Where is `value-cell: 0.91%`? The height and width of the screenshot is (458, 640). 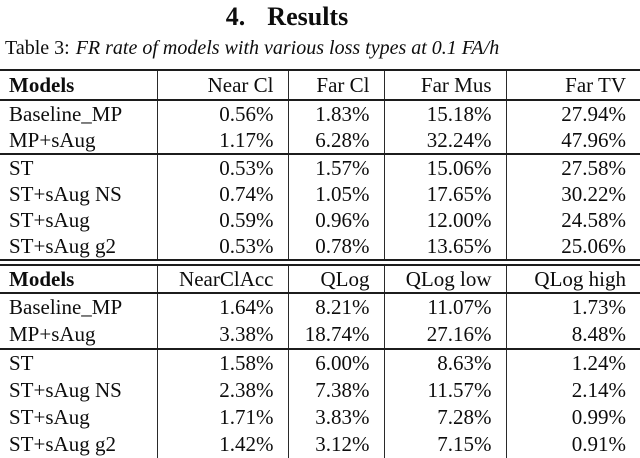
value-cell: 0.91% is located at coordinates (572, 444).